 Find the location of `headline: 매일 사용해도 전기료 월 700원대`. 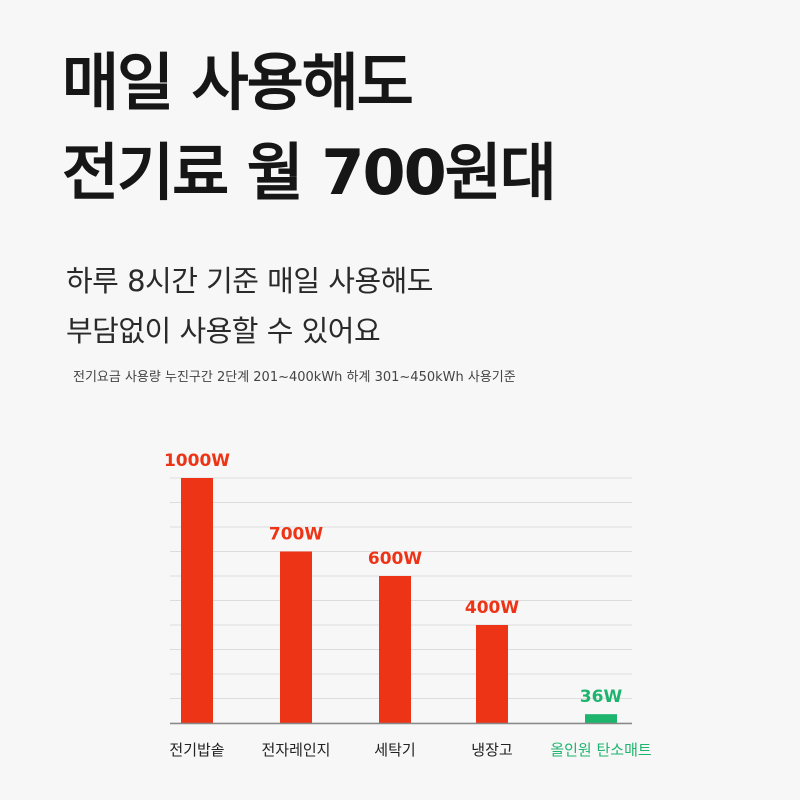

headline: 매일 사용해도 전기료 월 700원대 is located at coordinates (309, 128).